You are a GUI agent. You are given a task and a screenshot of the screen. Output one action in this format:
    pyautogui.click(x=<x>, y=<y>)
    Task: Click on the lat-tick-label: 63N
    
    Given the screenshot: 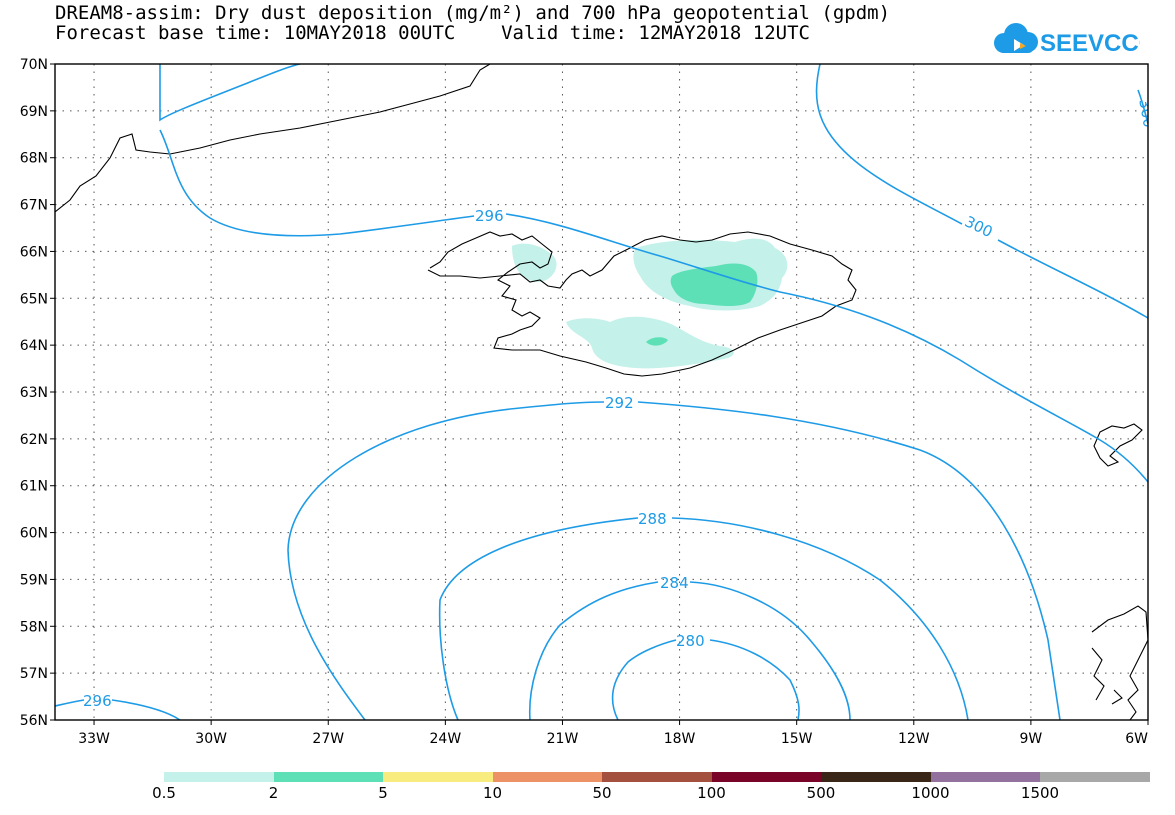 What is the action you would take?
    pyautogui.click(x=34, y=393)
    